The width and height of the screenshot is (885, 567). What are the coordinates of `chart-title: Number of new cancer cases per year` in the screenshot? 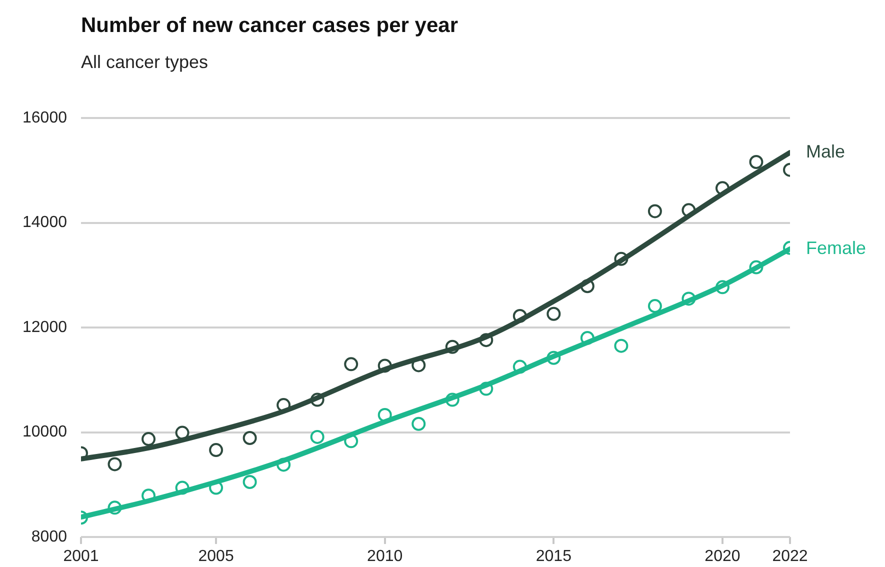 It's located at (269, 26).